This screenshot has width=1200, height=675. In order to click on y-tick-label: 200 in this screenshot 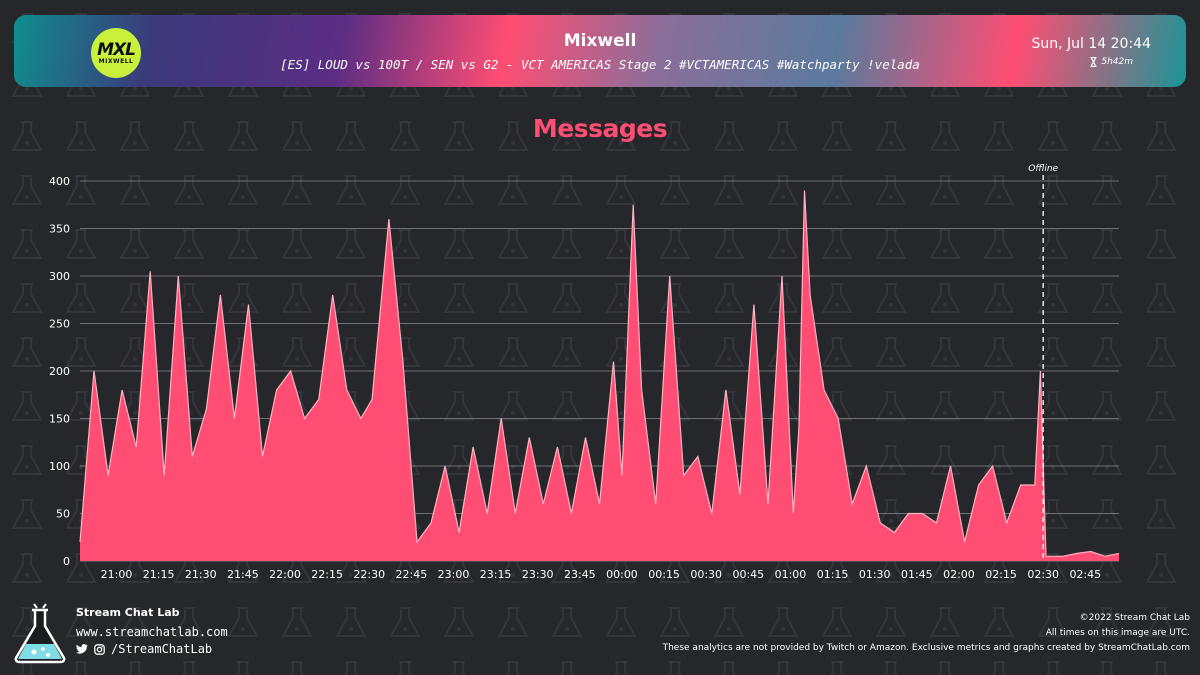, I will do `click(59, 371)`.